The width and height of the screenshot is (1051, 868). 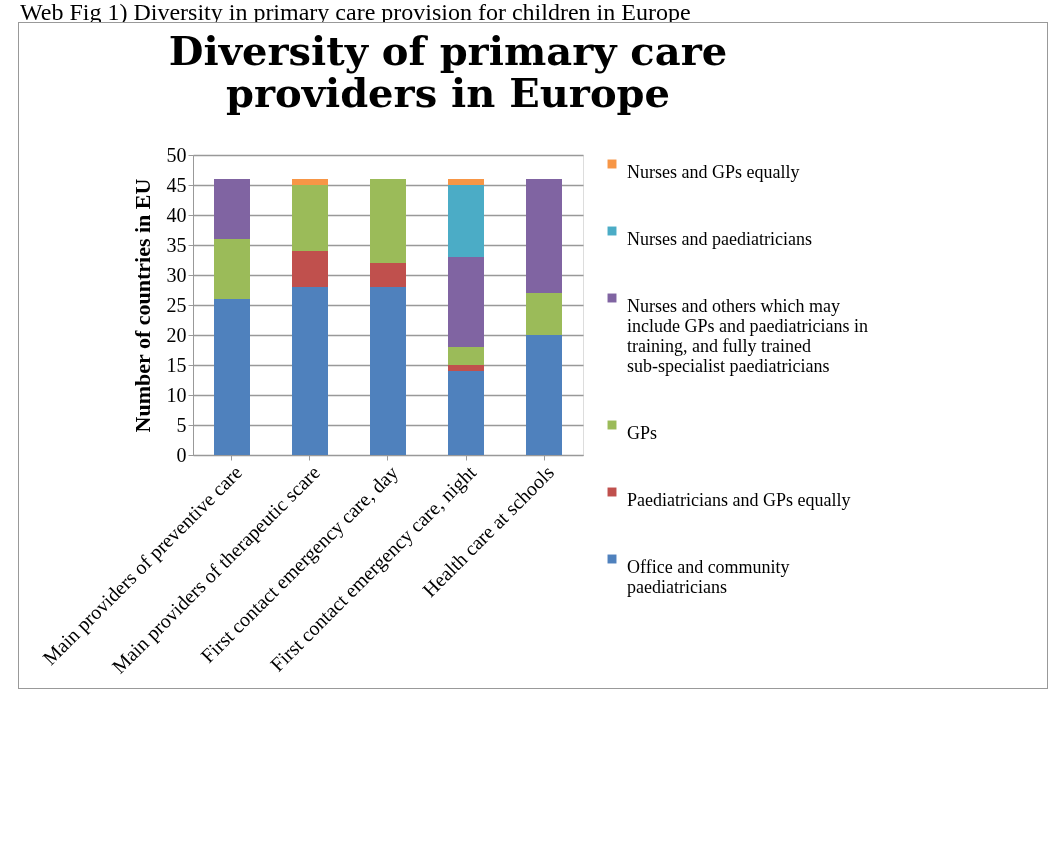 What do you see at coordinates (176, 274) in the screenshot?
I see `y-tick-label: 30` at bounding box center [176, 274].